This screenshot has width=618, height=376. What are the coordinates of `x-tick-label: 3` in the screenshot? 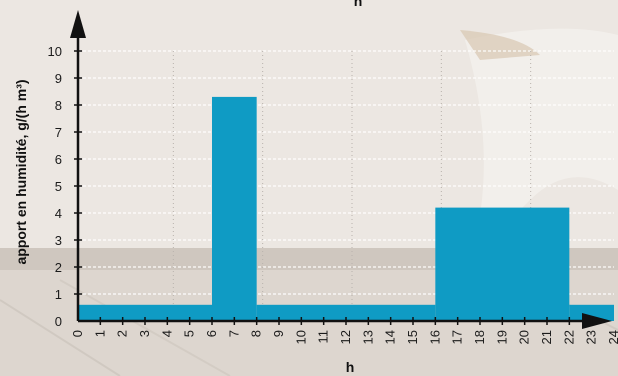 It's located at (144, 333).